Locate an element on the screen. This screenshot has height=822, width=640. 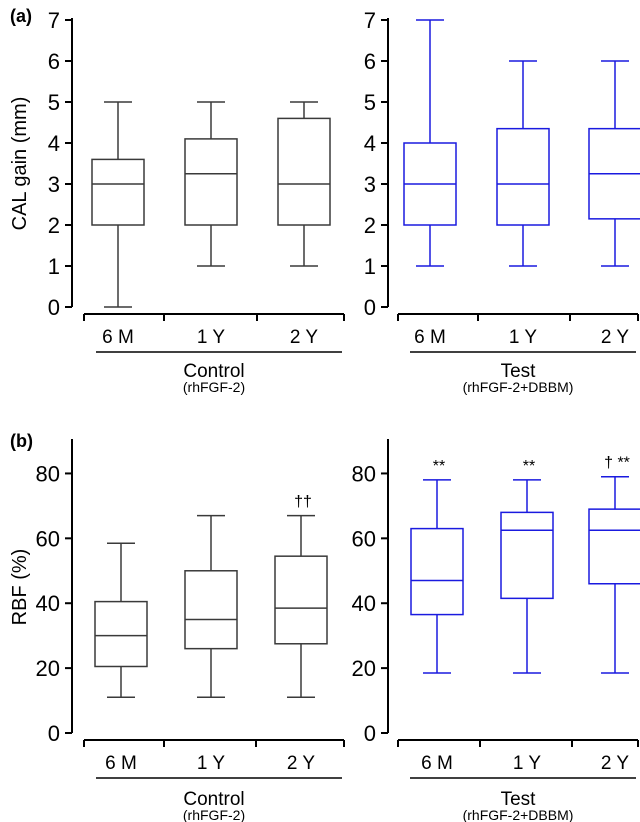
box-1: ** is located at coordinates (527, 566).